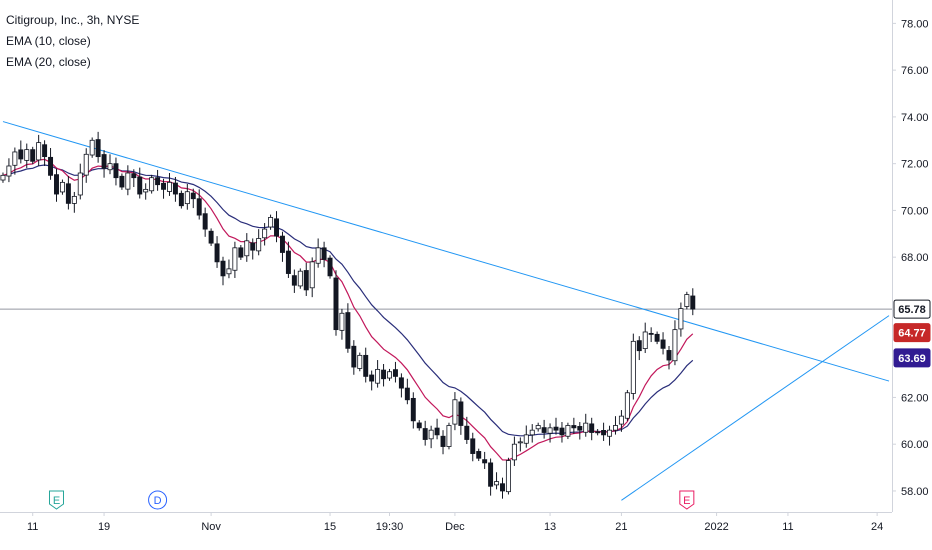 The height and width of the screenshot is (550, 932). I want to click on legend-ema20: EMA (20, close), so click(48, 62).